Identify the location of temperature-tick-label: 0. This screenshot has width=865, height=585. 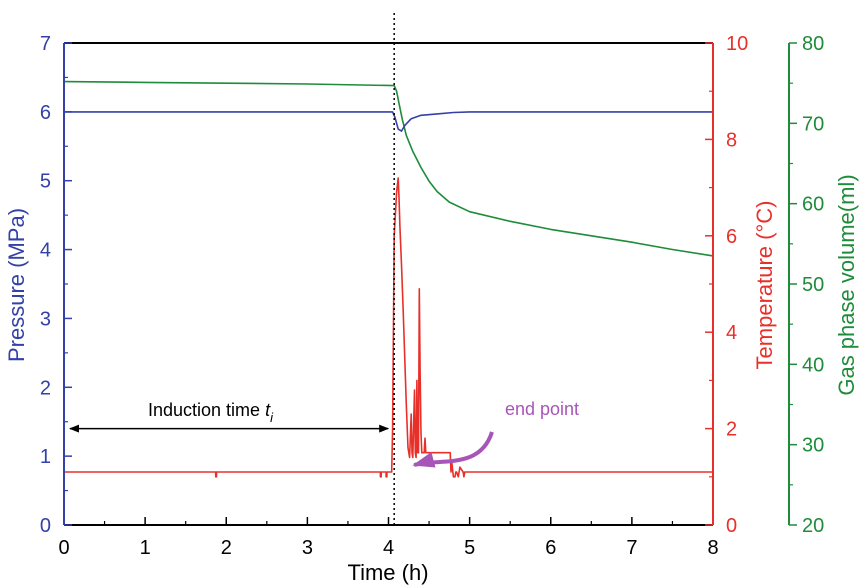
(731, 526).